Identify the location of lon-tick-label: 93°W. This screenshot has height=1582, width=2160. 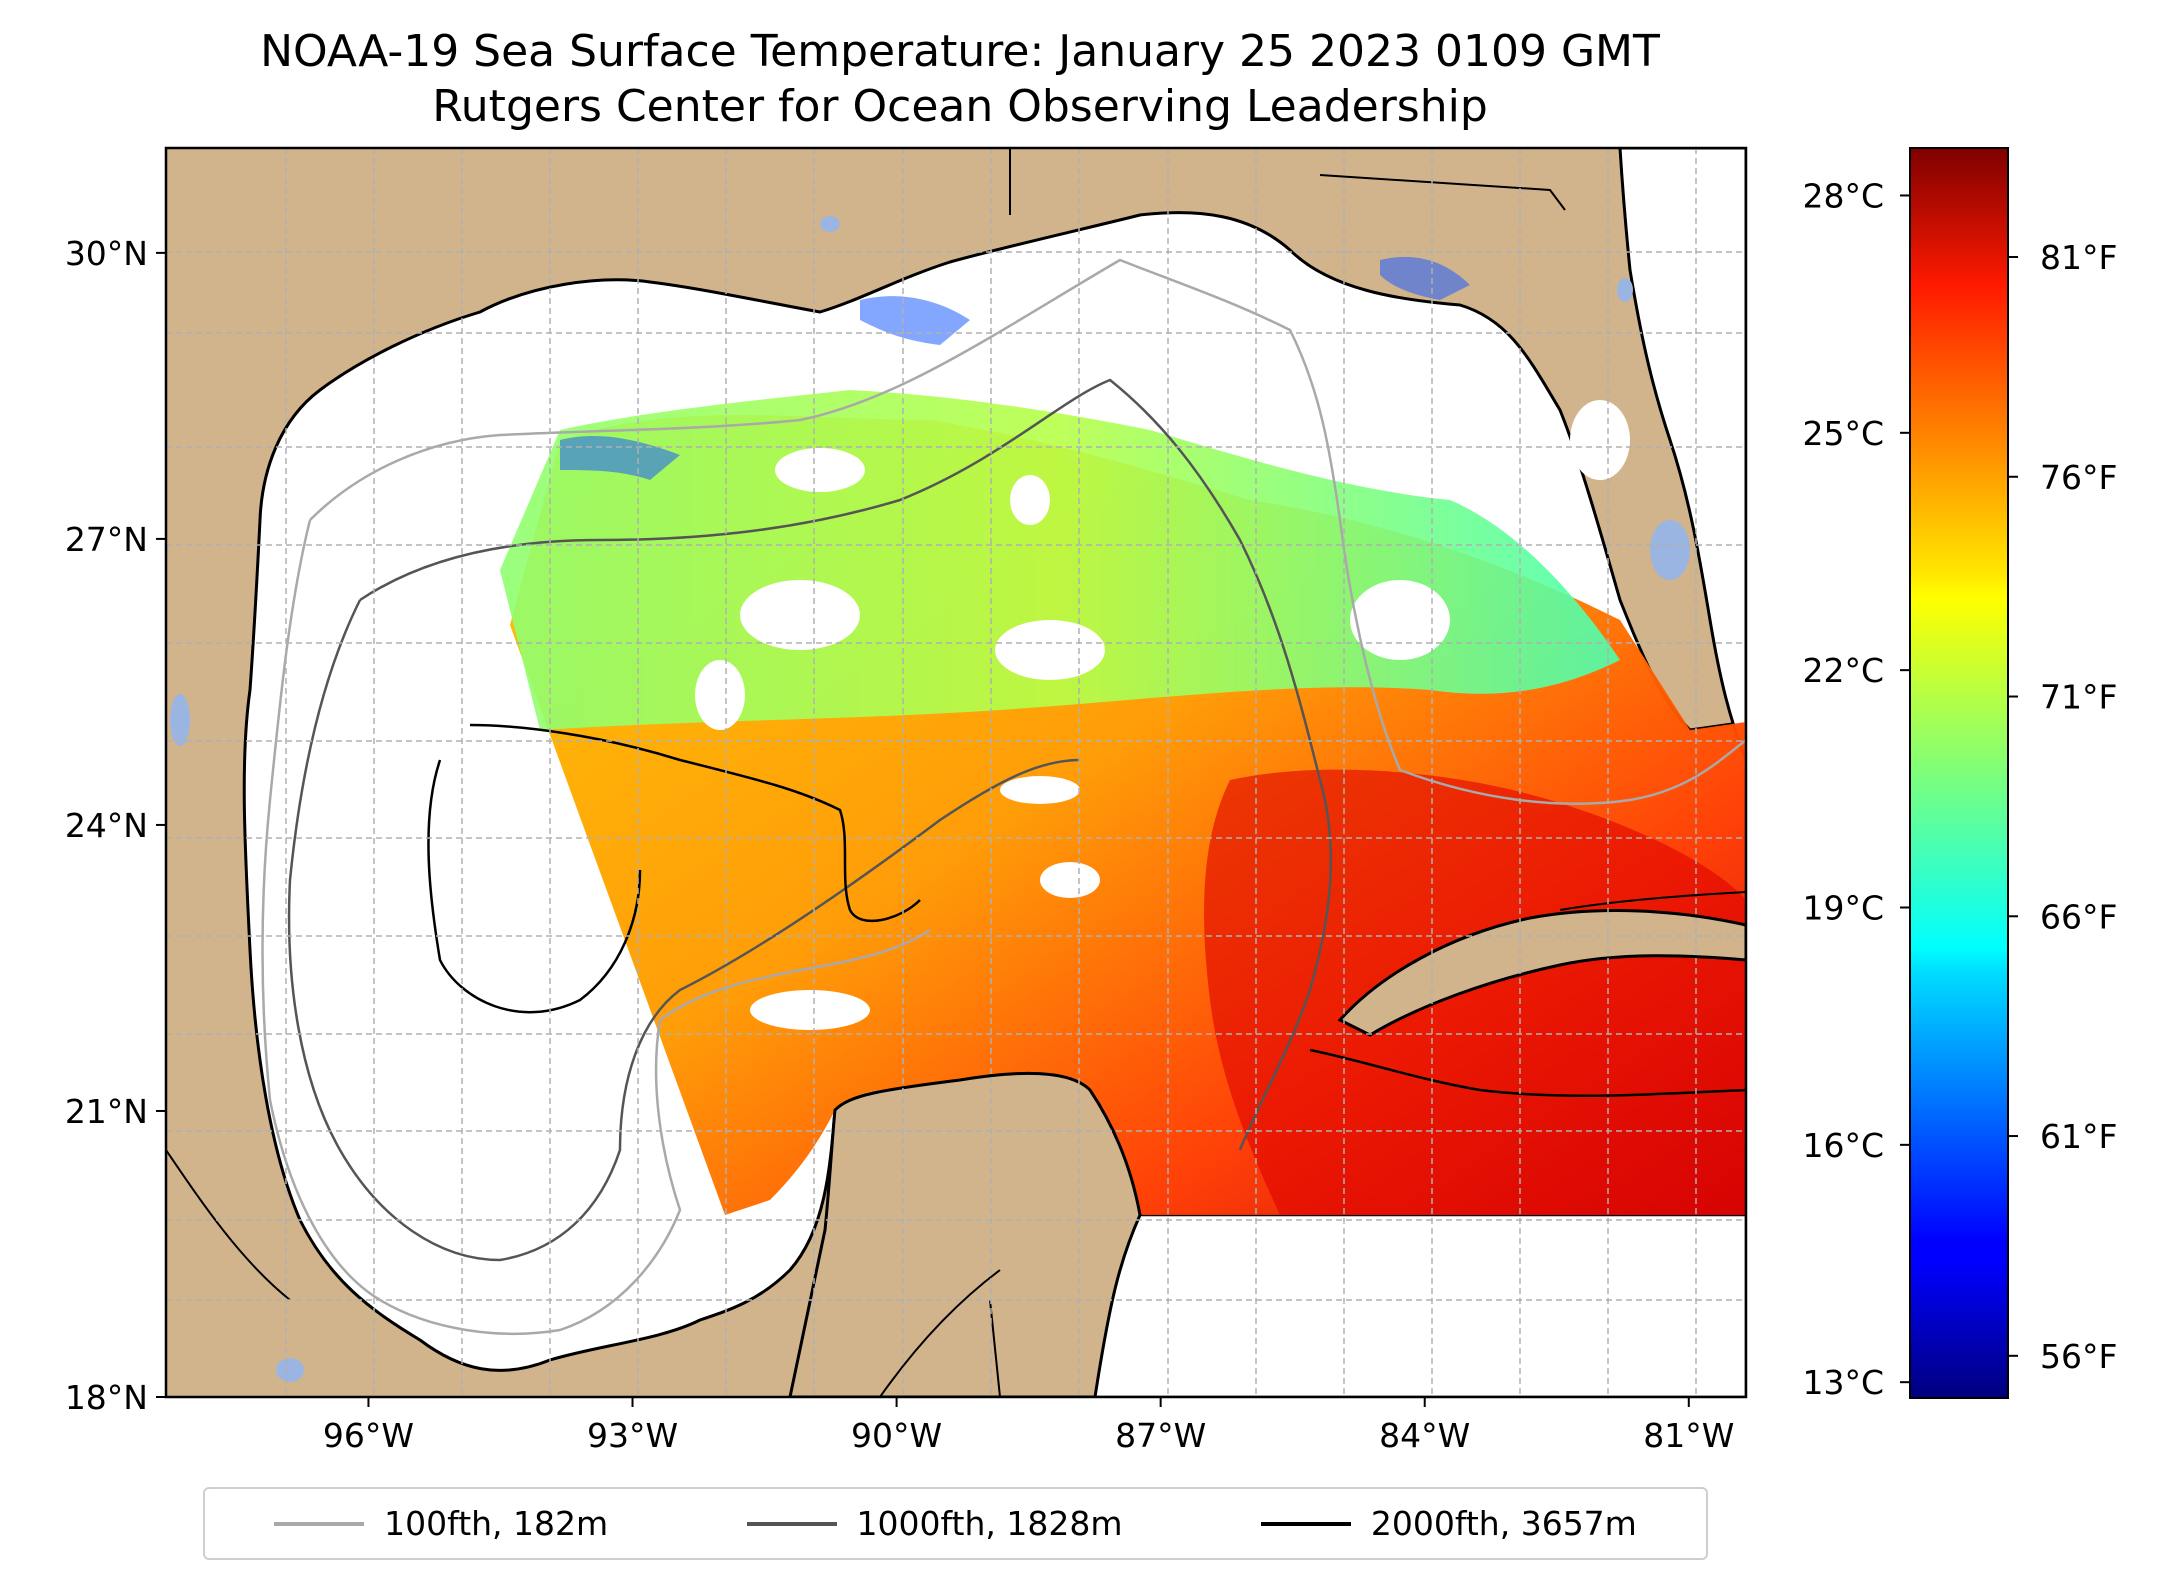
(632, 1435).